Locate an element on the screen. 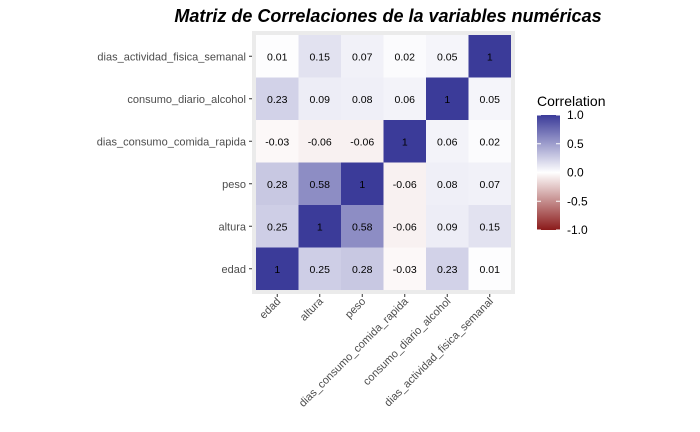 This screenshot has width=700, height=432. x-tick-label: peso is located at coordinates (355, 308).